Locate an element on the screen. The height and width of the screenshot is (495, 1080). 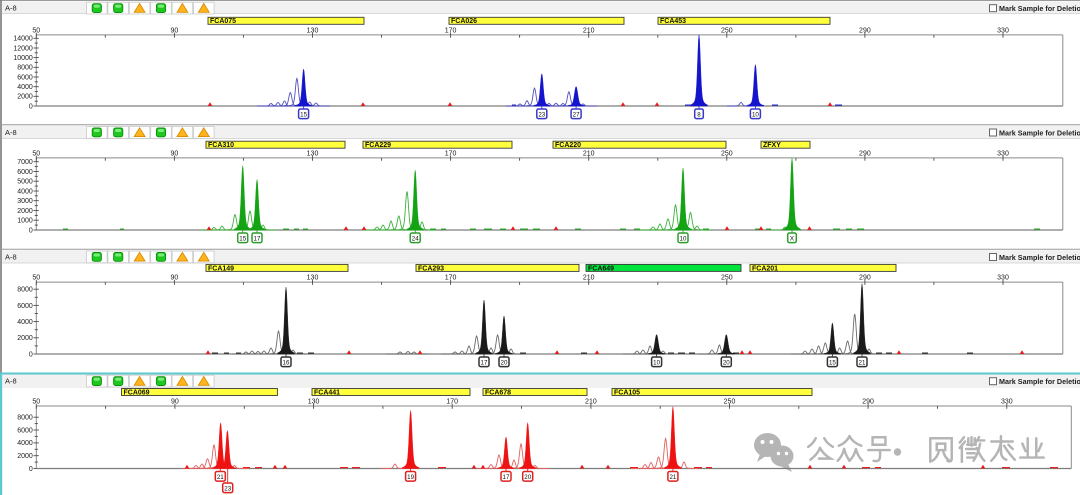
svg-text: FCA069 is located at coordinates (137, 392).